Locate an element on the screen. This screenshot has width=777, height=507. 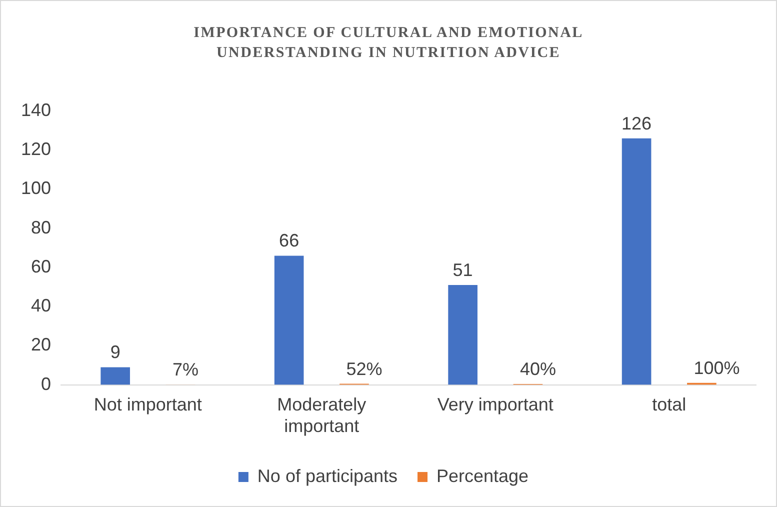
y-tick-label: 100 is located at coordinates (36, 188).